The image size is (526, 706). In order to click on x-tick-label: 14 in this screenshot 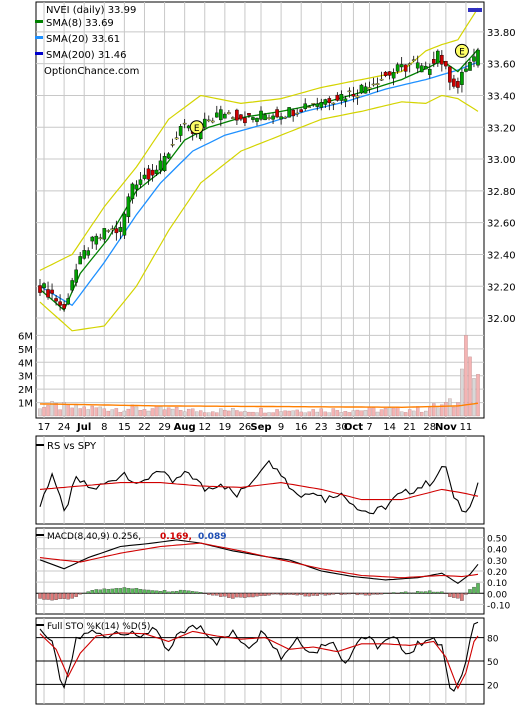, I will do `click(389, 427)`.